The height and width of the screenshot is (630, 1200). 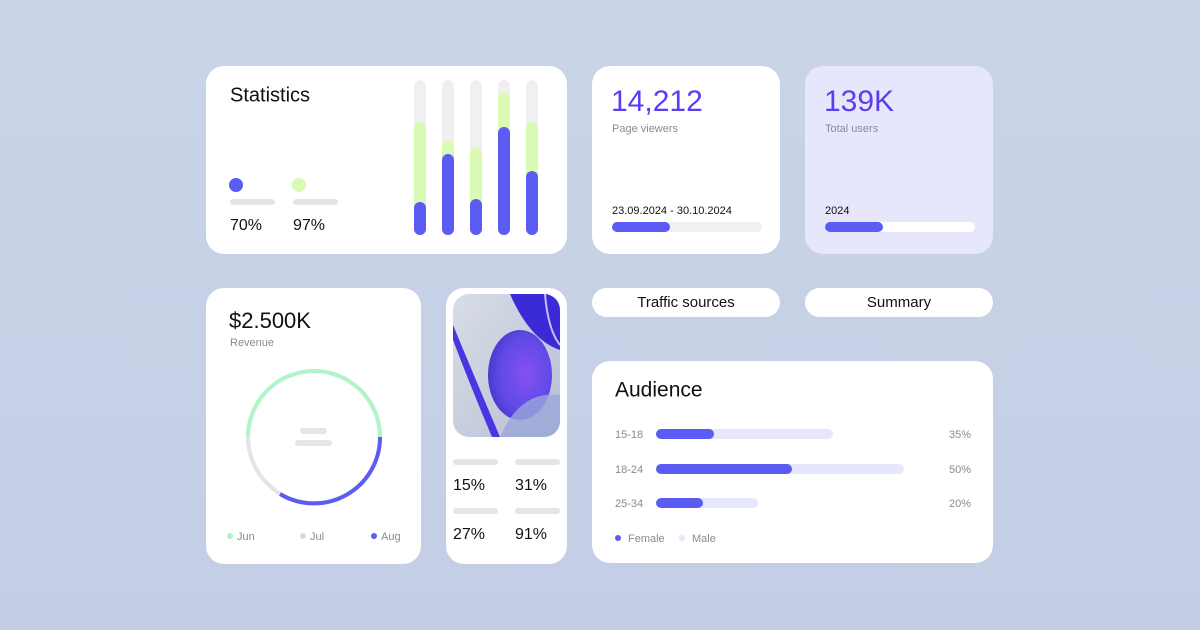 I want to click on legend-label: Aug, so click(x=391, y=537).